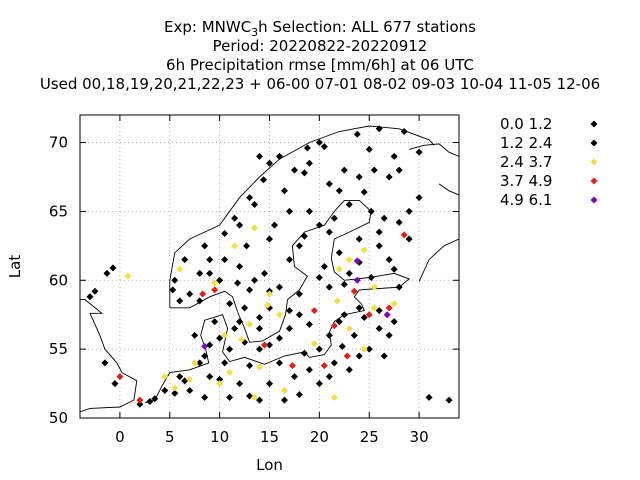 The image size is (640, 480). Describe the element at coordinates (526, 200) in the screenshot. I see `legend-label: 4.9 6.1` at that location.